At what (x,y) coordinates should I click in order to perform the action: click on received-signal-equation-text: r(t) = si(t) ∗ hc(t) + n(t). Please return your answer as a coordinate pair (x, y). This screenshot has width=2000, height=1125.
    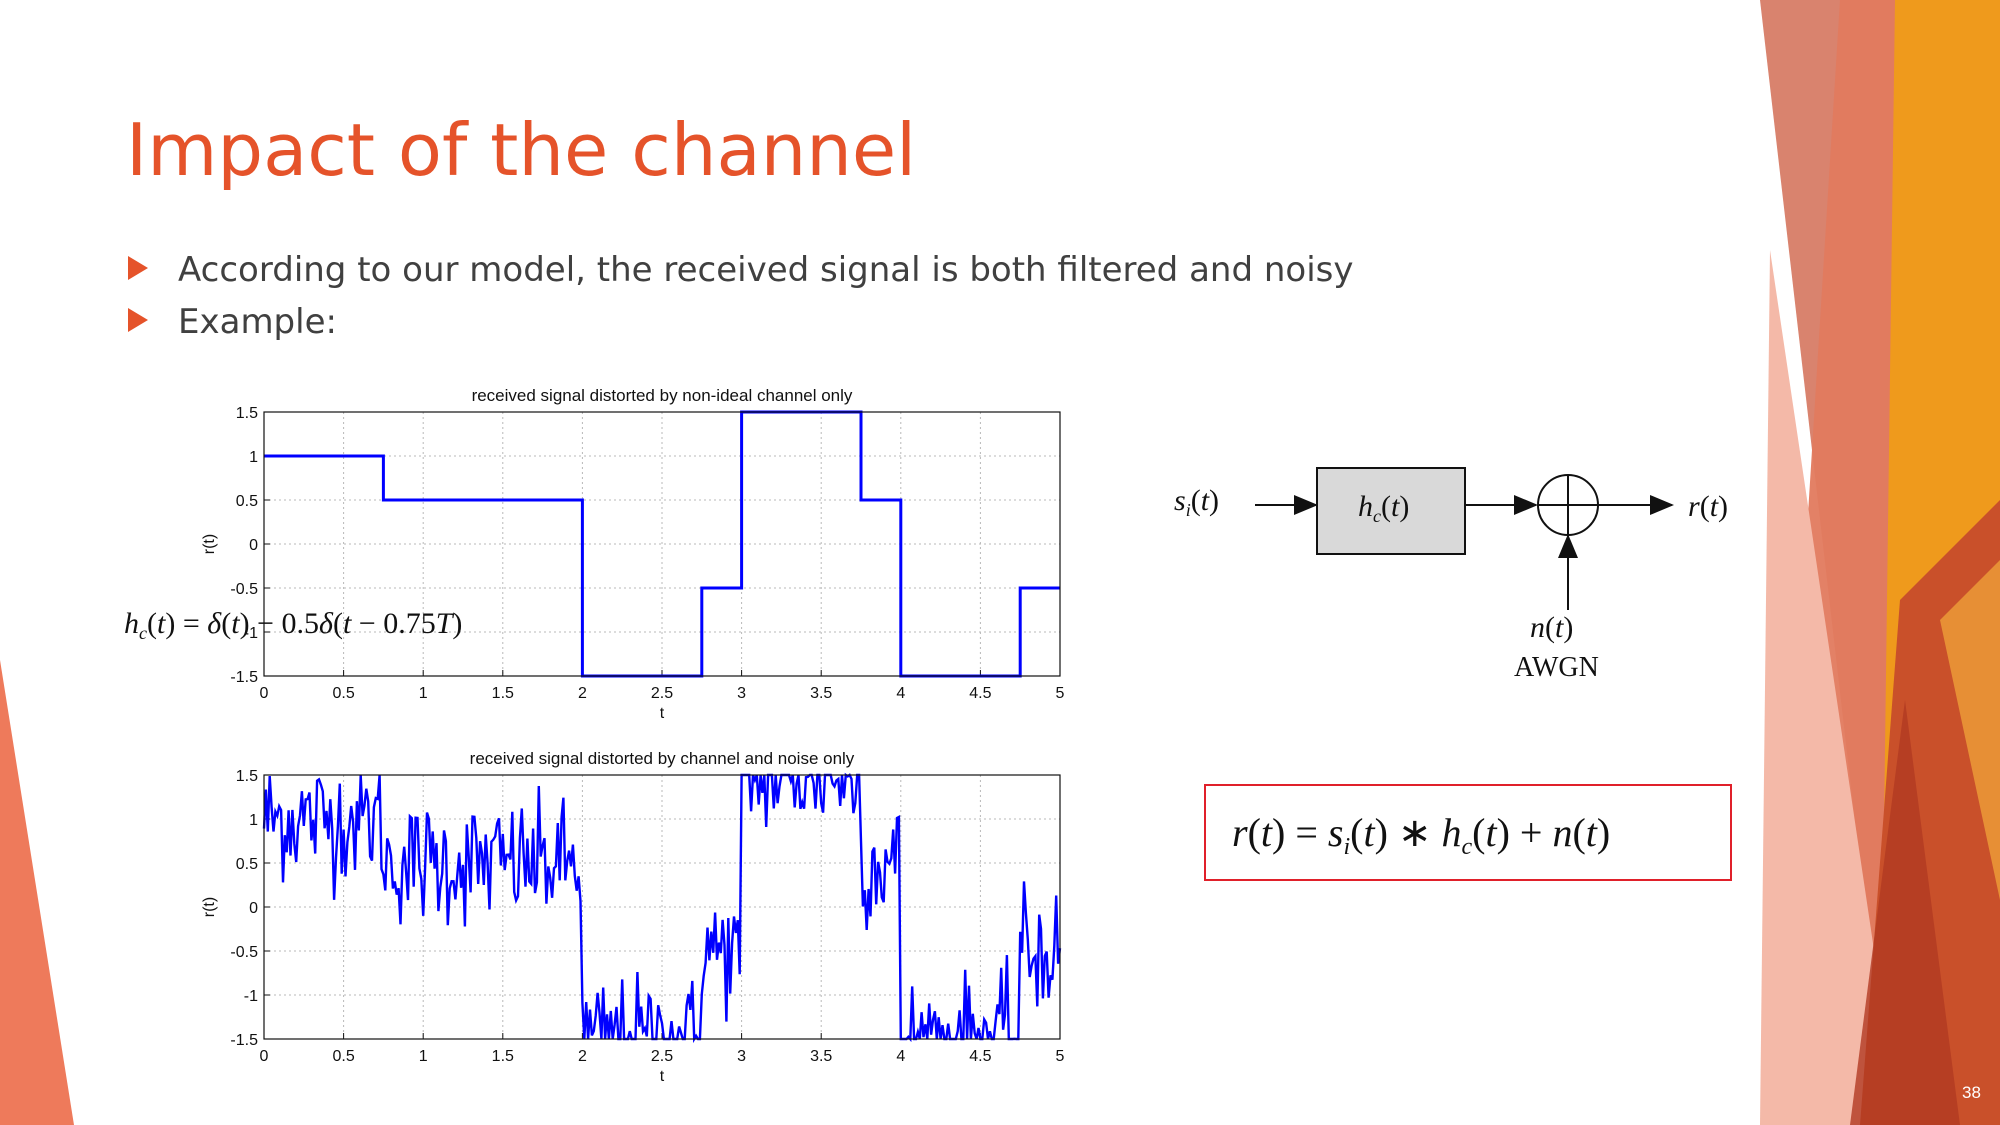
    Looking at the image, I should click on (1421, 835).